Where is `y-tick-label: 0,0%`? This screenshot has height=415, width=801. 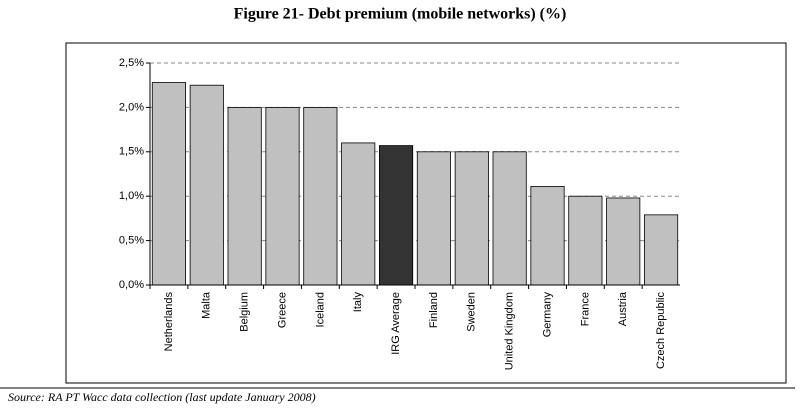 y-tick-label: 0,0% is located at coordinates (131, 285).